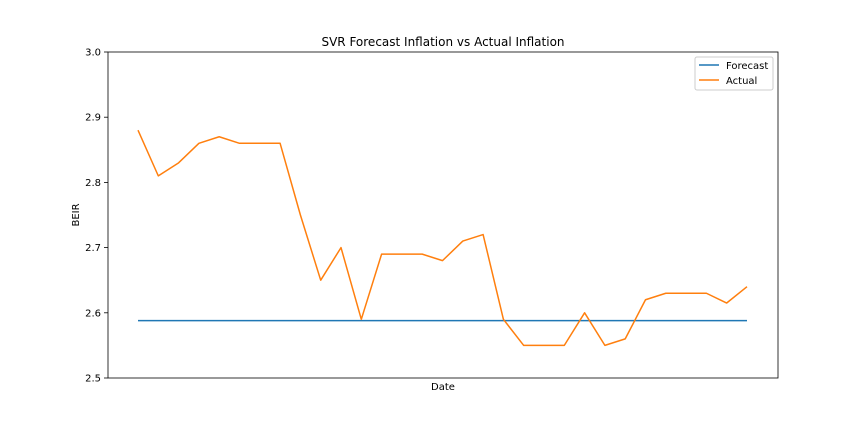 The image size is (864, 432). I want to click on x-axis-label: Date, so click(443, 387).